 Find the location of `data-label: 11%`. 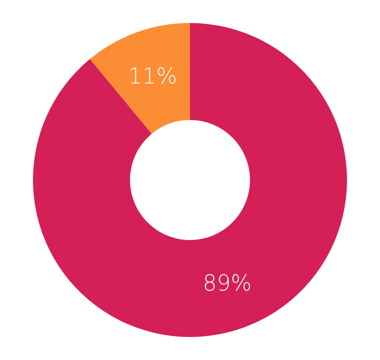

data-label: 11% is located at coordinates (153, 77).